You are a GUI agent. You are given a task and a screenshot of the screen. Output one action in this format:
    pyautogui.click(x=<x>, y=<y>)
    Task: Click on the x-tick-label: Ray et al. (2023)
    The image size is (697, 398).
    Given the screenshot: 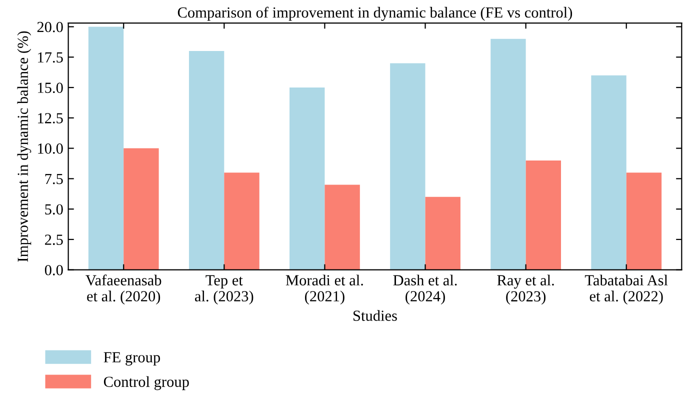 What is the action you would take?
    pyautogui.click(x=525, y=289)
    